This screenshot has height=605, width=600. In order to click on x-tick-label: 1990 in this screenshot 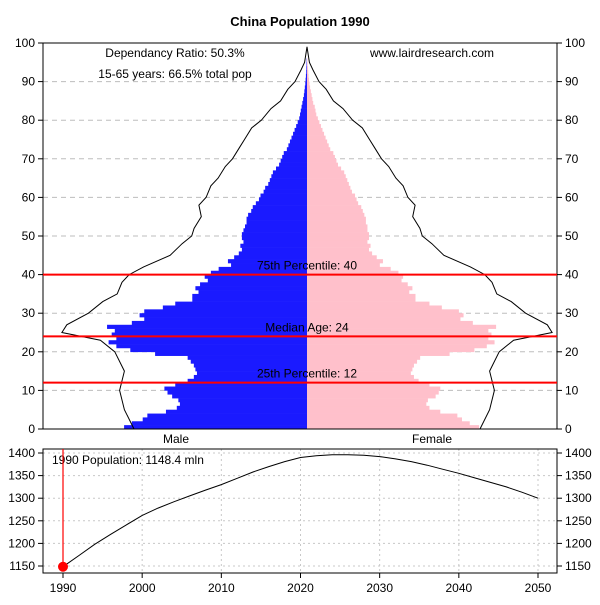, I will do `click(63, 588)`.